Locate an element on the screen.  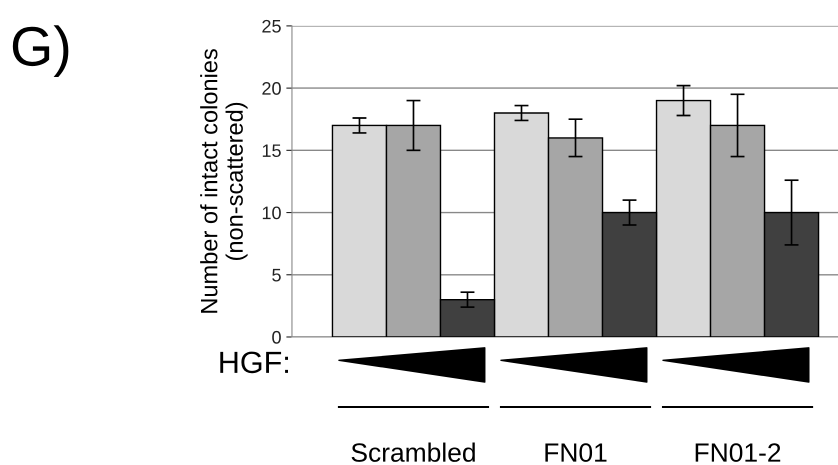
y-axis-title: Number of intact colonies (non-scattered) is located at coordinates (224, 181).